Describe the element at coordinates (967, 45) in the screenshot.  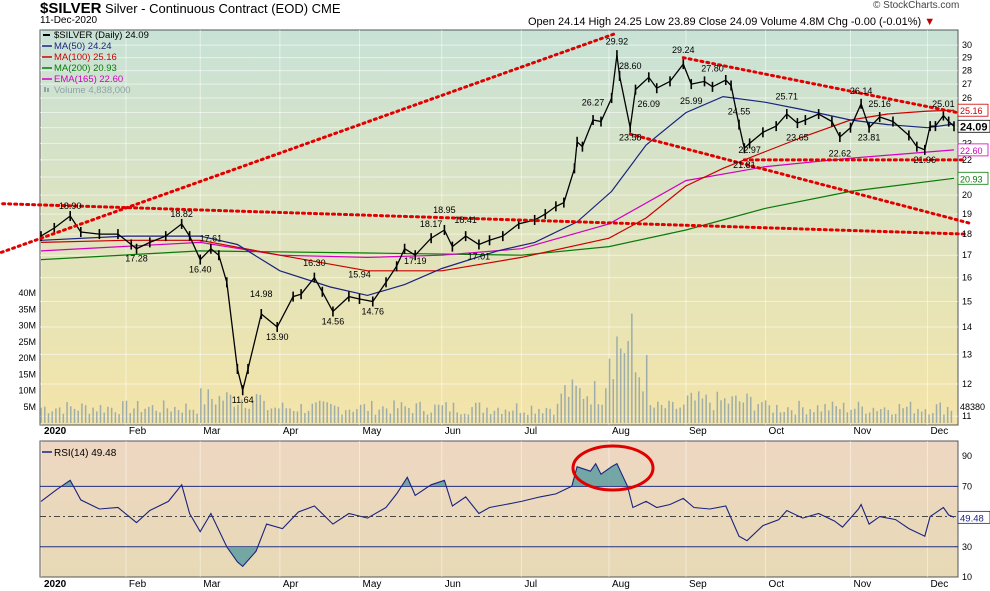
I see `price-tick-label: 30` at that location.